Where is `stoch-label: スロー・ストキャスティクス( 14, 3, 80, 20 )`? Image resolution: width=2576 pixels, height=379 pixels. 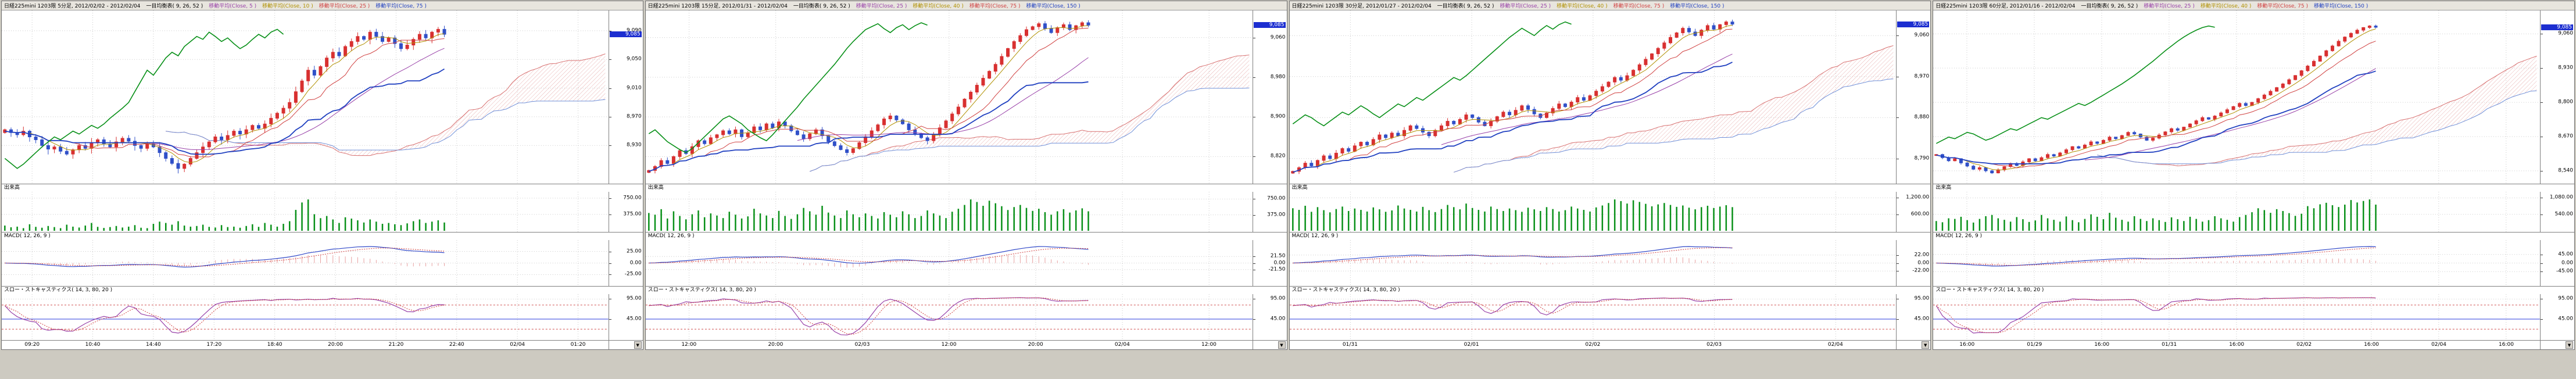
stoch-label: スロー・ストキャスティクス( 14, 3, 80, 20 ) is located at coordinates (323, 290).